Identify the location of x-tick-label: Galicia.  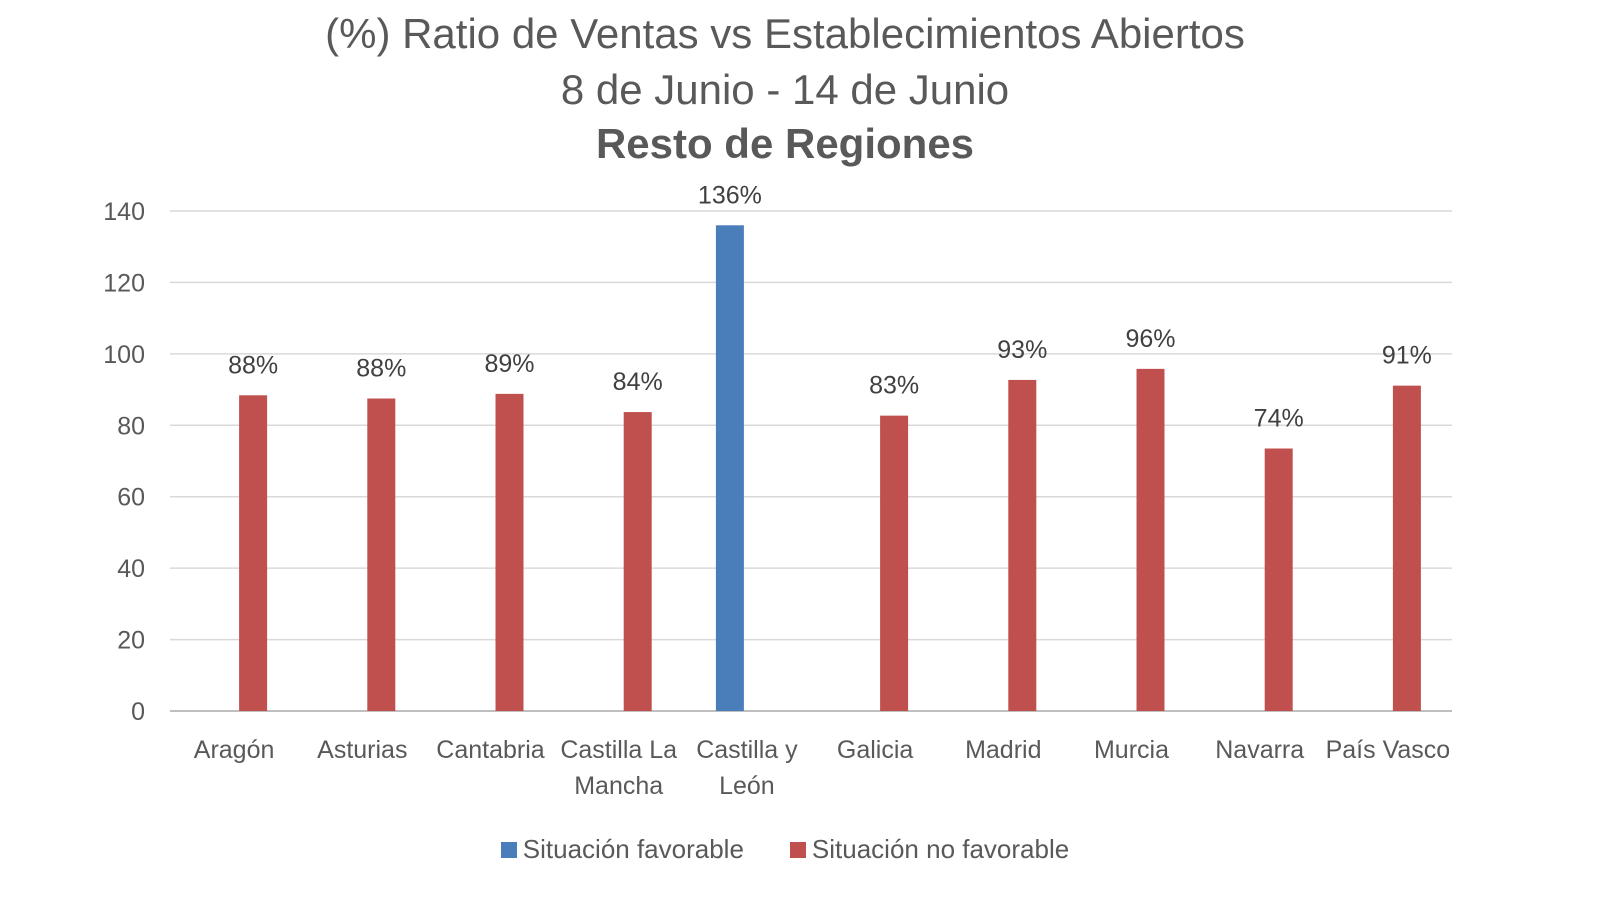
(875, 750).